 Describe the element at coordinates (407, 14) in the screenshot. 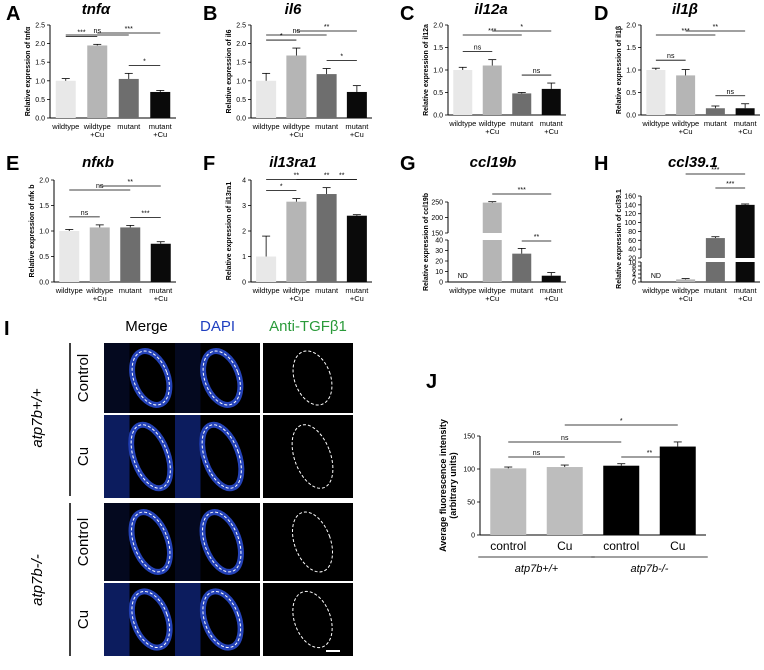

I see `panel-label-c: C` at that location.